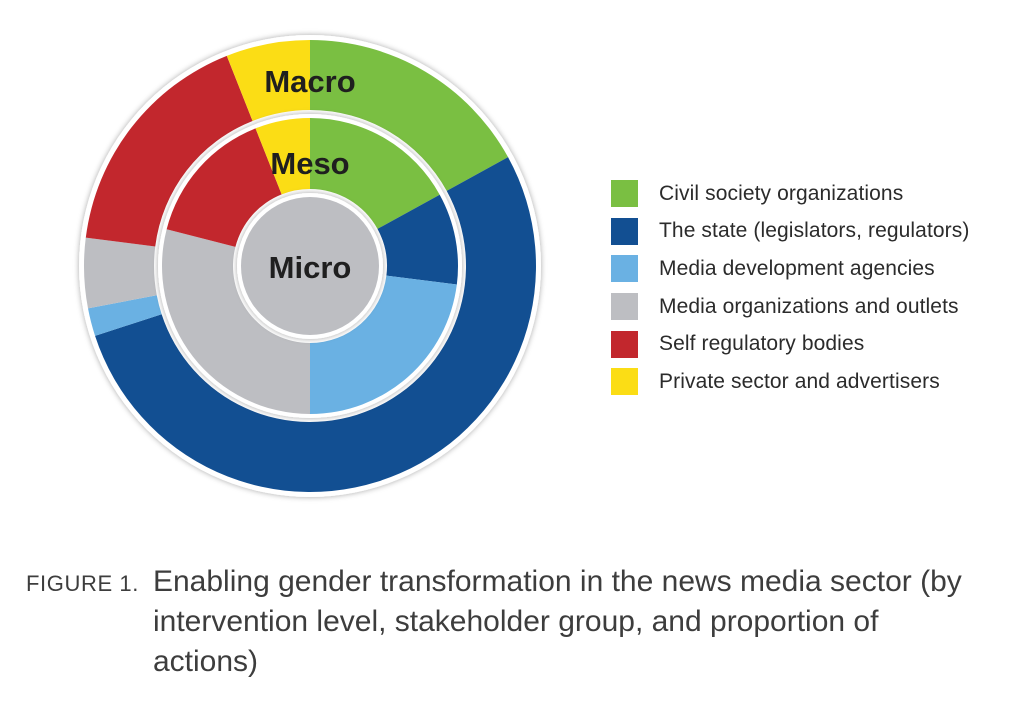  Describe the element at coordinates (409, 115) in the screenshot. I see `macro-slice-civil-society-organizations` at that location.